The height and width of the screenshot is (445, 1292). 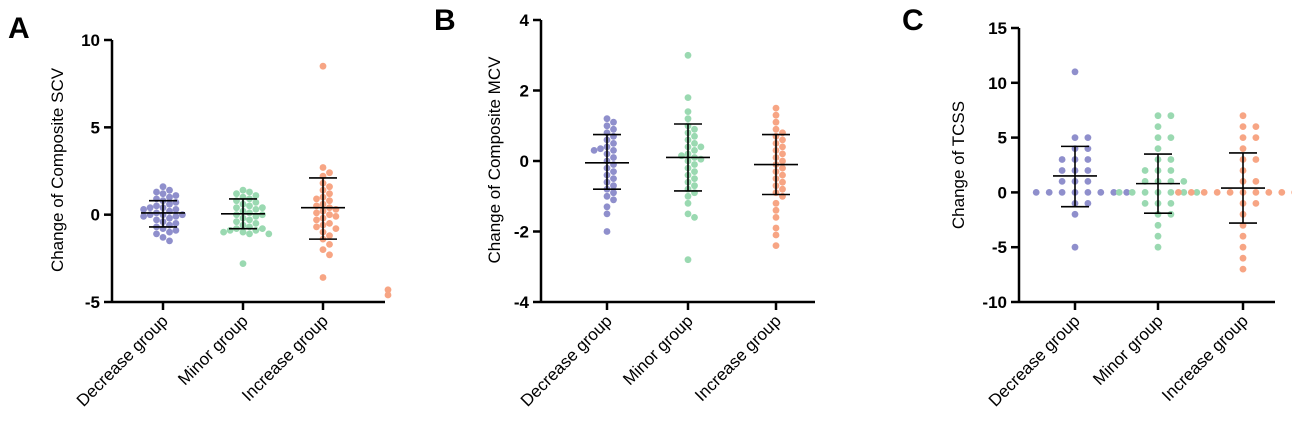 What do you see at coordinates (95, 127) in the screenshot?
I see `y-tick-label: 5` at bounding box center [95, 127].